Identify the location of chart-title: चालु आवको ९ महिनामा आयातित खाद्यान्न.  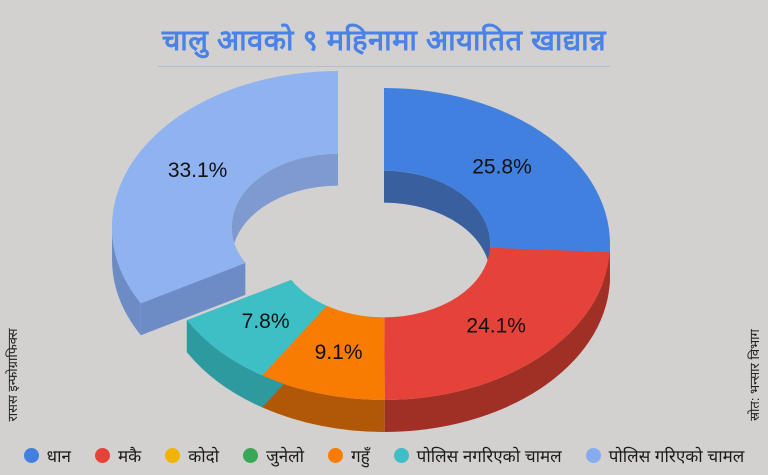
(384, 43).